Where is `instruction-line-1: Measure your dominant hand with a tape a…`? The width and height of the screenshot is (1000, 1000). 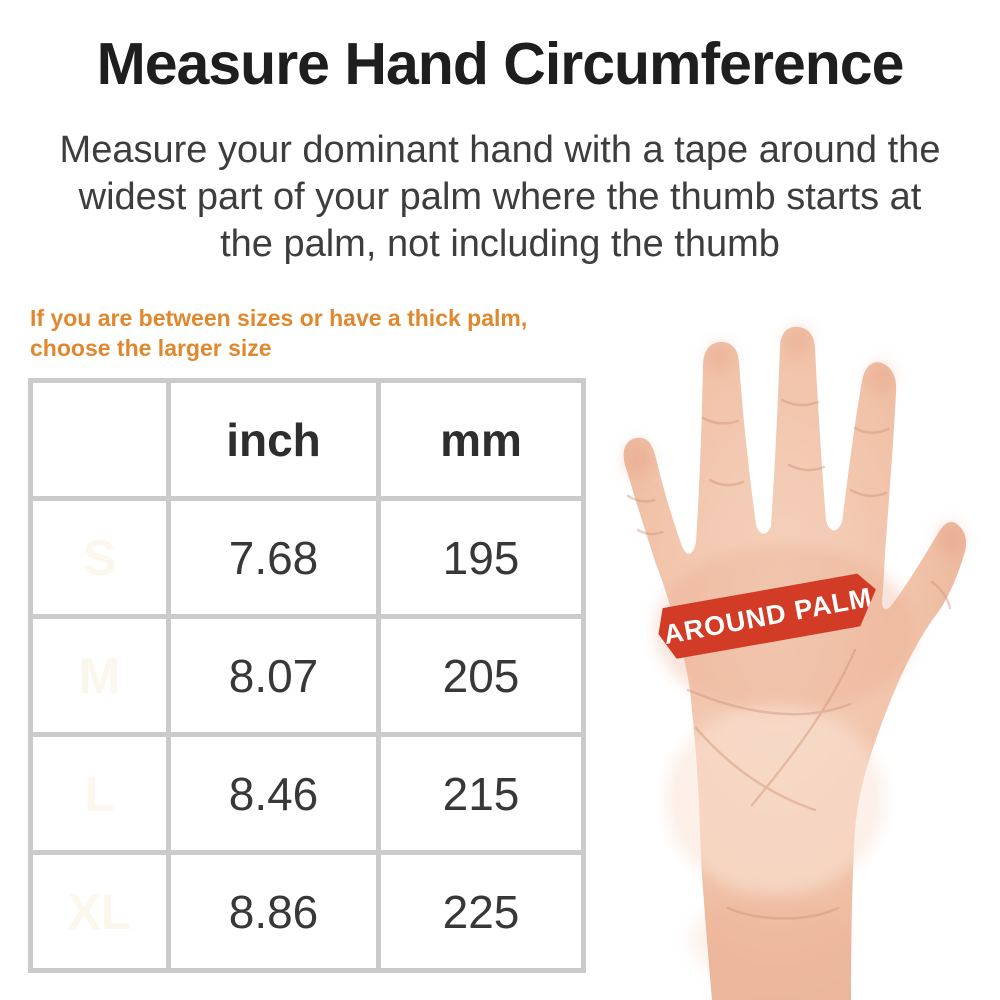
instruction-line-1: Measure your dominant hand with a tape a… is located at coordinates (500, 150).